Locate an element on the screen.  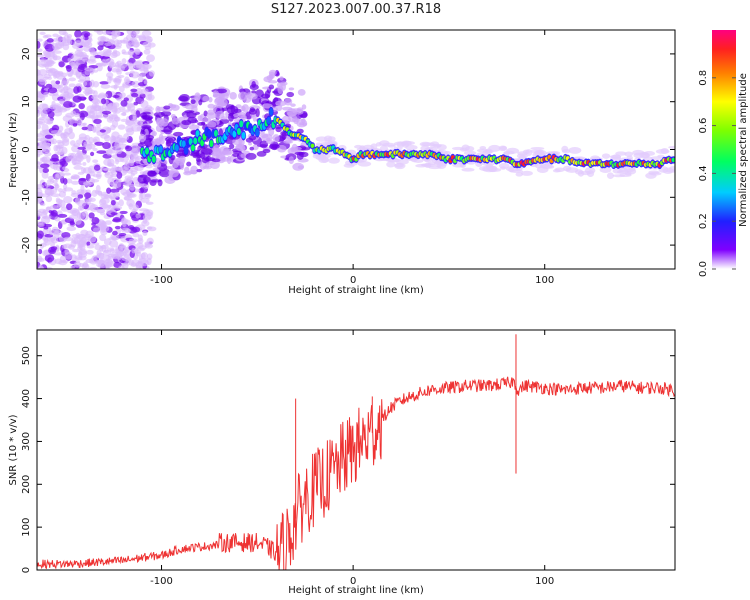
x-tick-label: 100 is located at coordinates (544, 280).